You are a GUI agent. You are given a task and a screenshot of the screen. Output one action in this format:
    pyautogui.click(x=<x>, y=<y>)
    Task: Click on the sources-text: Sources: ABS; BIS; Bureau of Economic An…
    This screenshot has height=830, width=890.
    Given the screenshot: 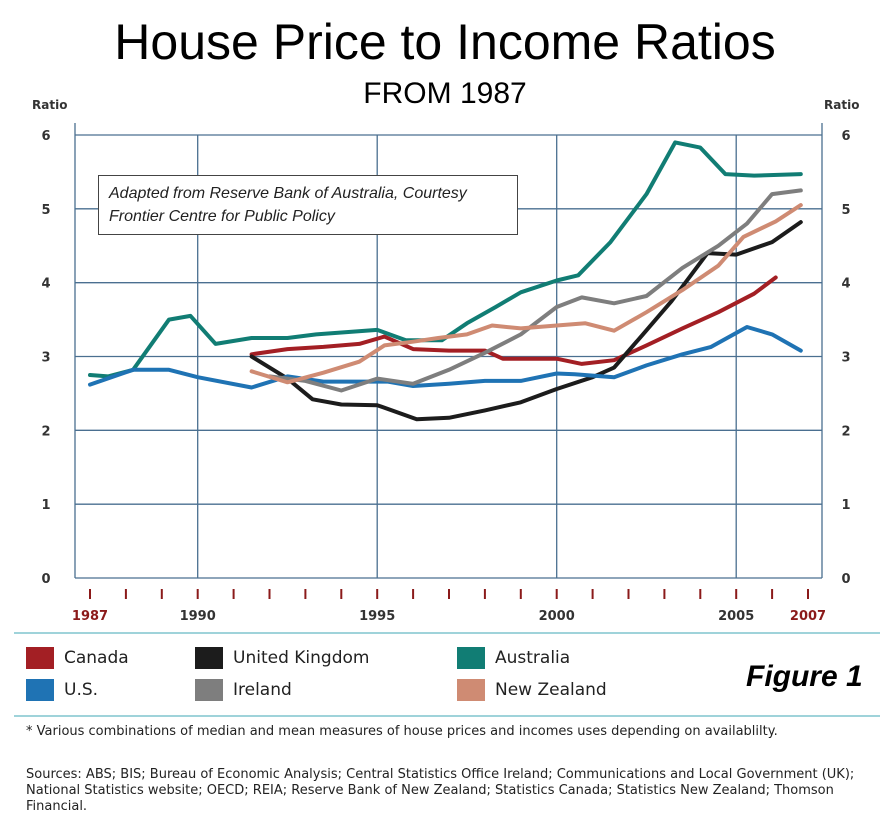 What is the action you would take?
    pyautogui.click(x=440, y=790)
    